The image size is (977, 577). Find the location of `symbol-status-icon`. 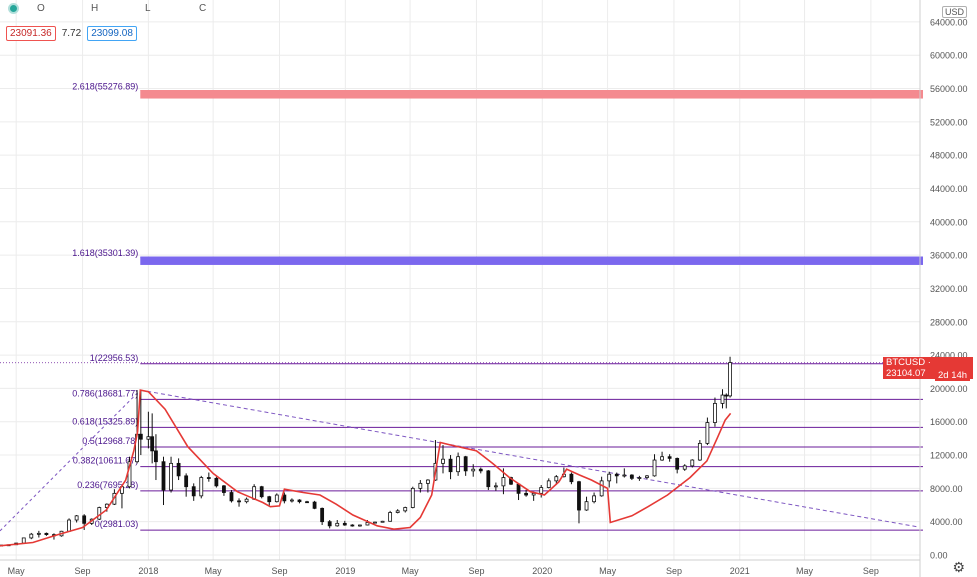

symbol-status-icon is located at coordinates (13, 8).